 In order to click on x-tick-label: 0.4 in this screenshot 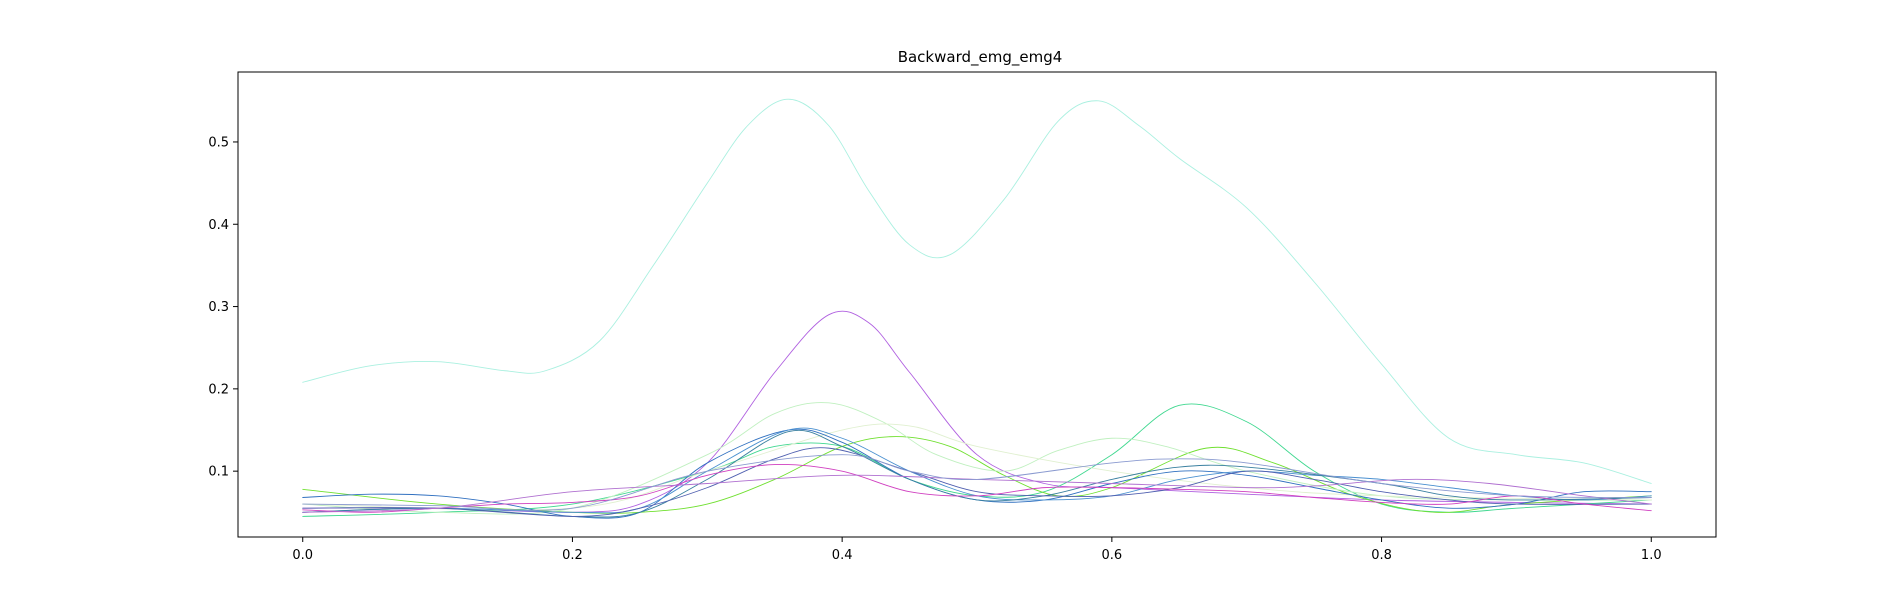, I will do `click(842, 555)`.